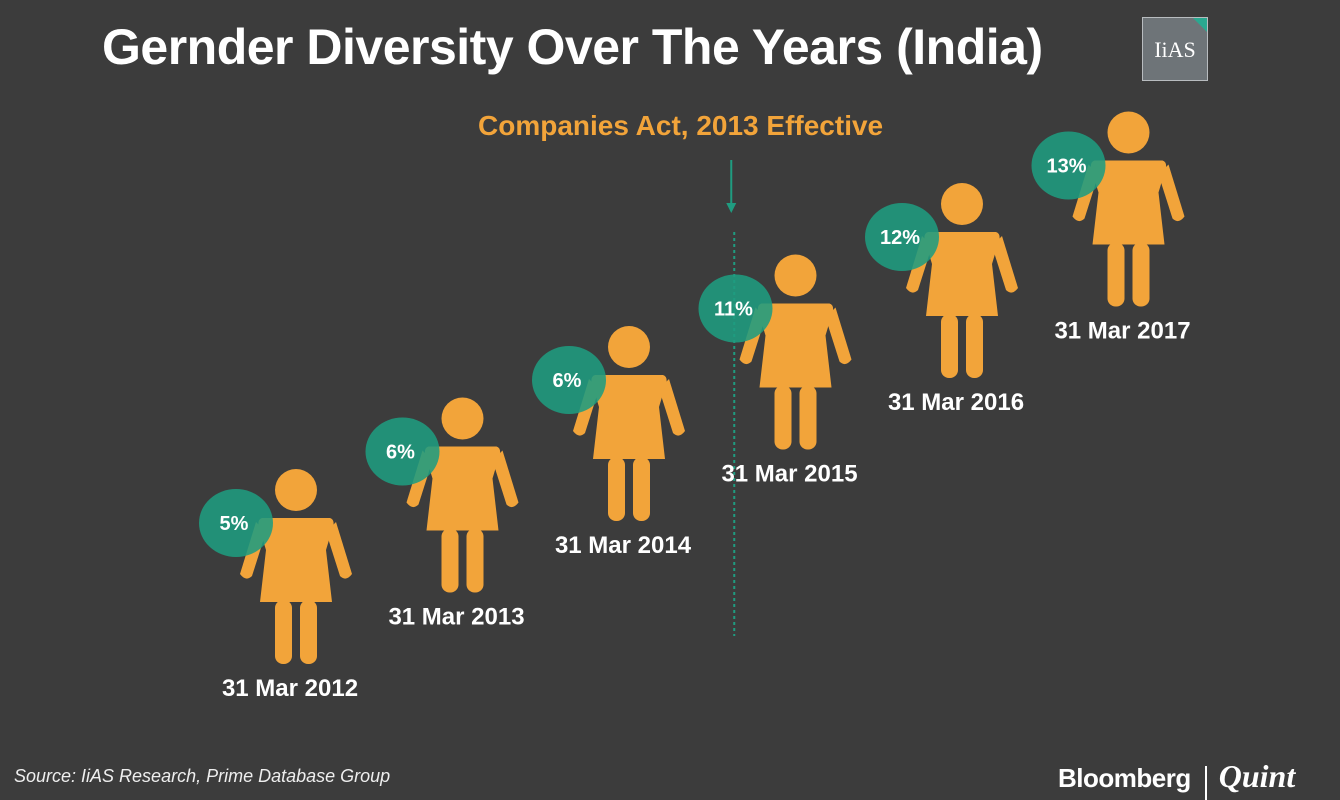  Describe the element at coordinates (623, 545) in the screenshot. I see `date-label: 31 Mar 2014` at that location.